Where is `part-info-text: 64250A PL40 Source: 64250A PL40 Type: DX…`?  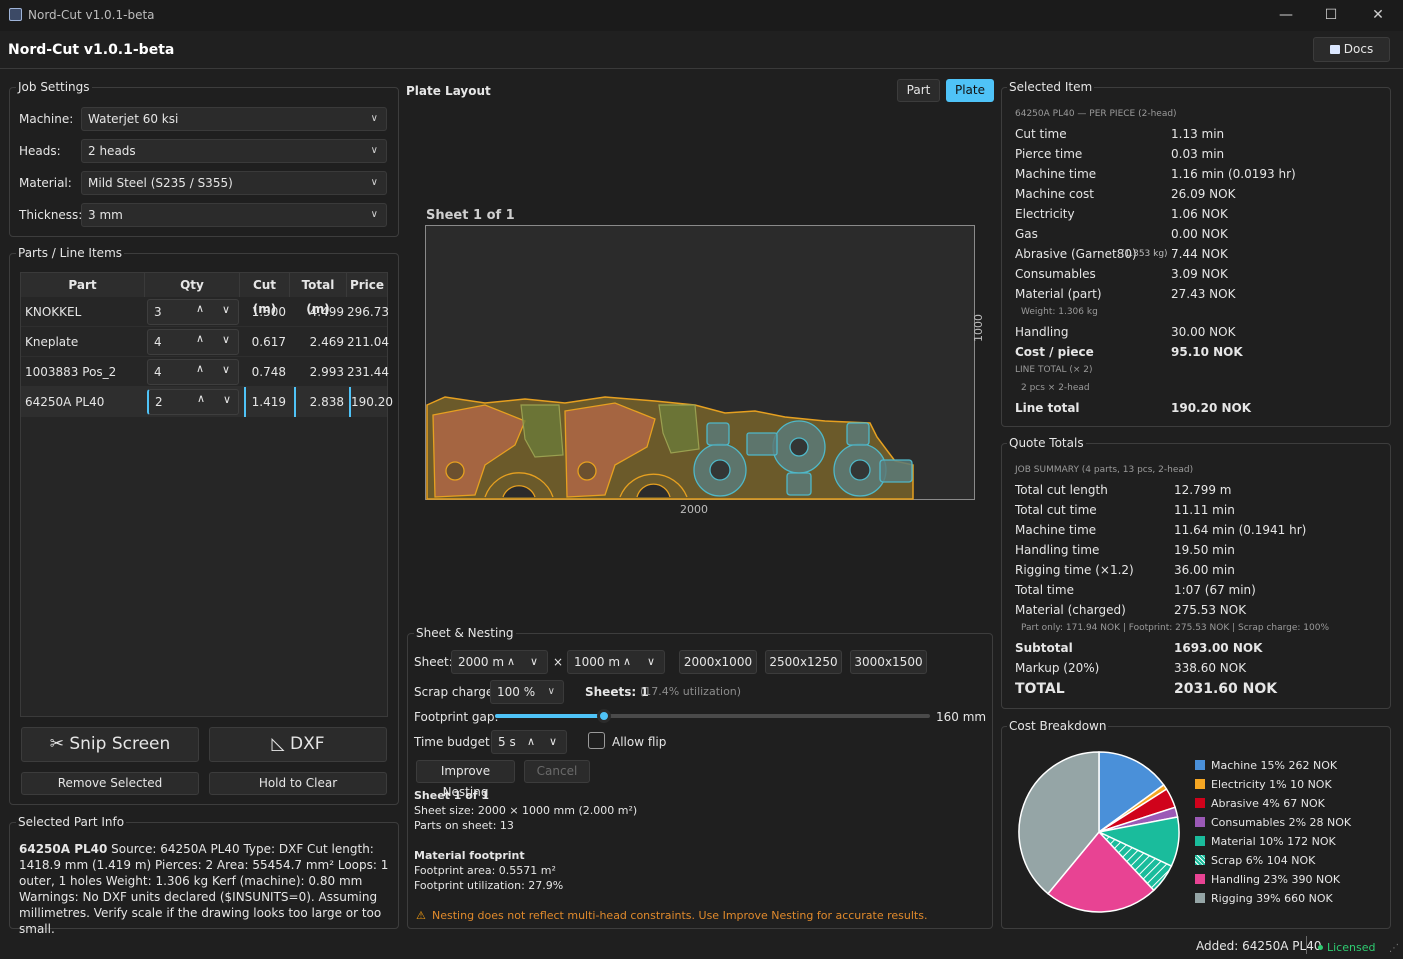 part-info-text: 64250A PL40 Source: 64250A PL40 Type: DX… is located at coordinates (205, 889).